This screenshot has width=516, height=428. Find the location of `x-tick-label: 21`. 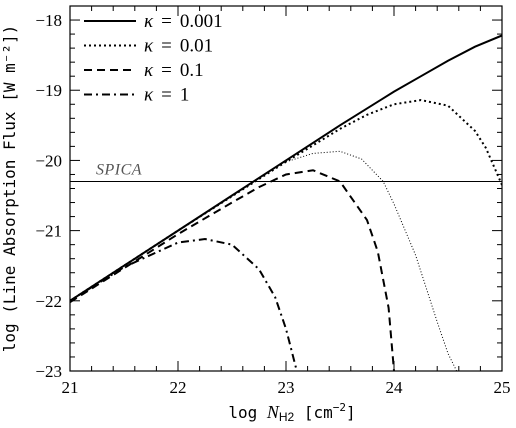

x-tick-label: 21 is located at coordinates (70, 387).